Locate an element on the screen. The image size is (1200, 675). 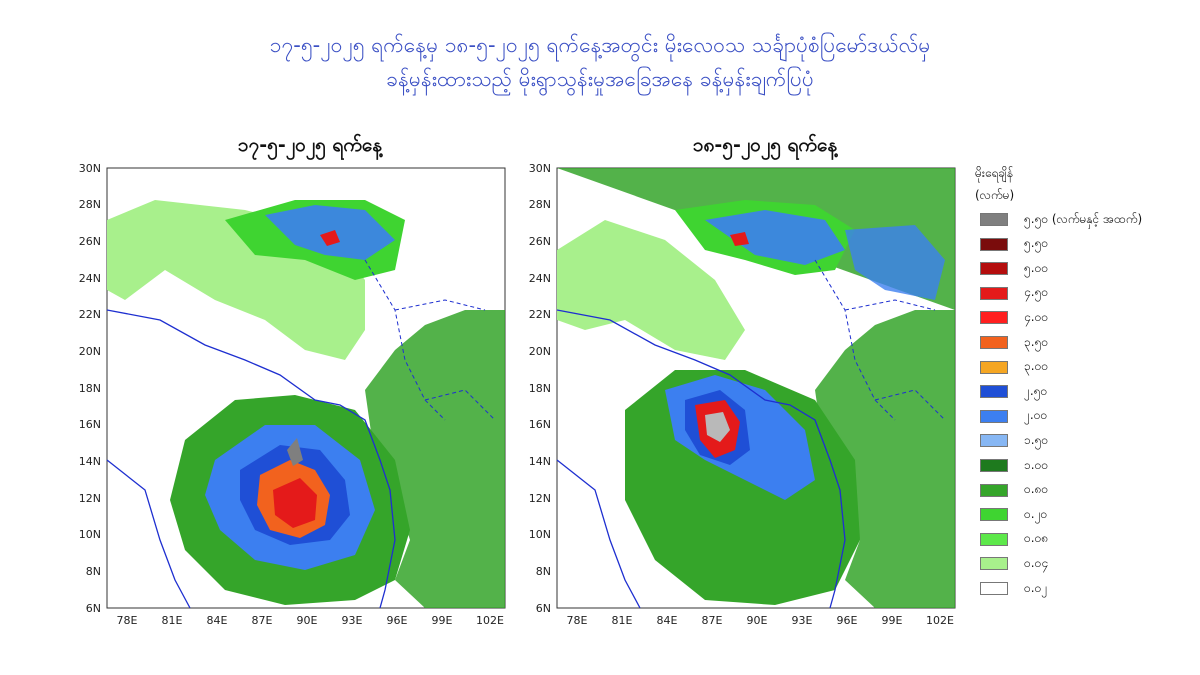
panel-title-day-2: ၁၈-၅-၂၀၂၅ ရက်နေ့ is located at coordinates (765, 145).